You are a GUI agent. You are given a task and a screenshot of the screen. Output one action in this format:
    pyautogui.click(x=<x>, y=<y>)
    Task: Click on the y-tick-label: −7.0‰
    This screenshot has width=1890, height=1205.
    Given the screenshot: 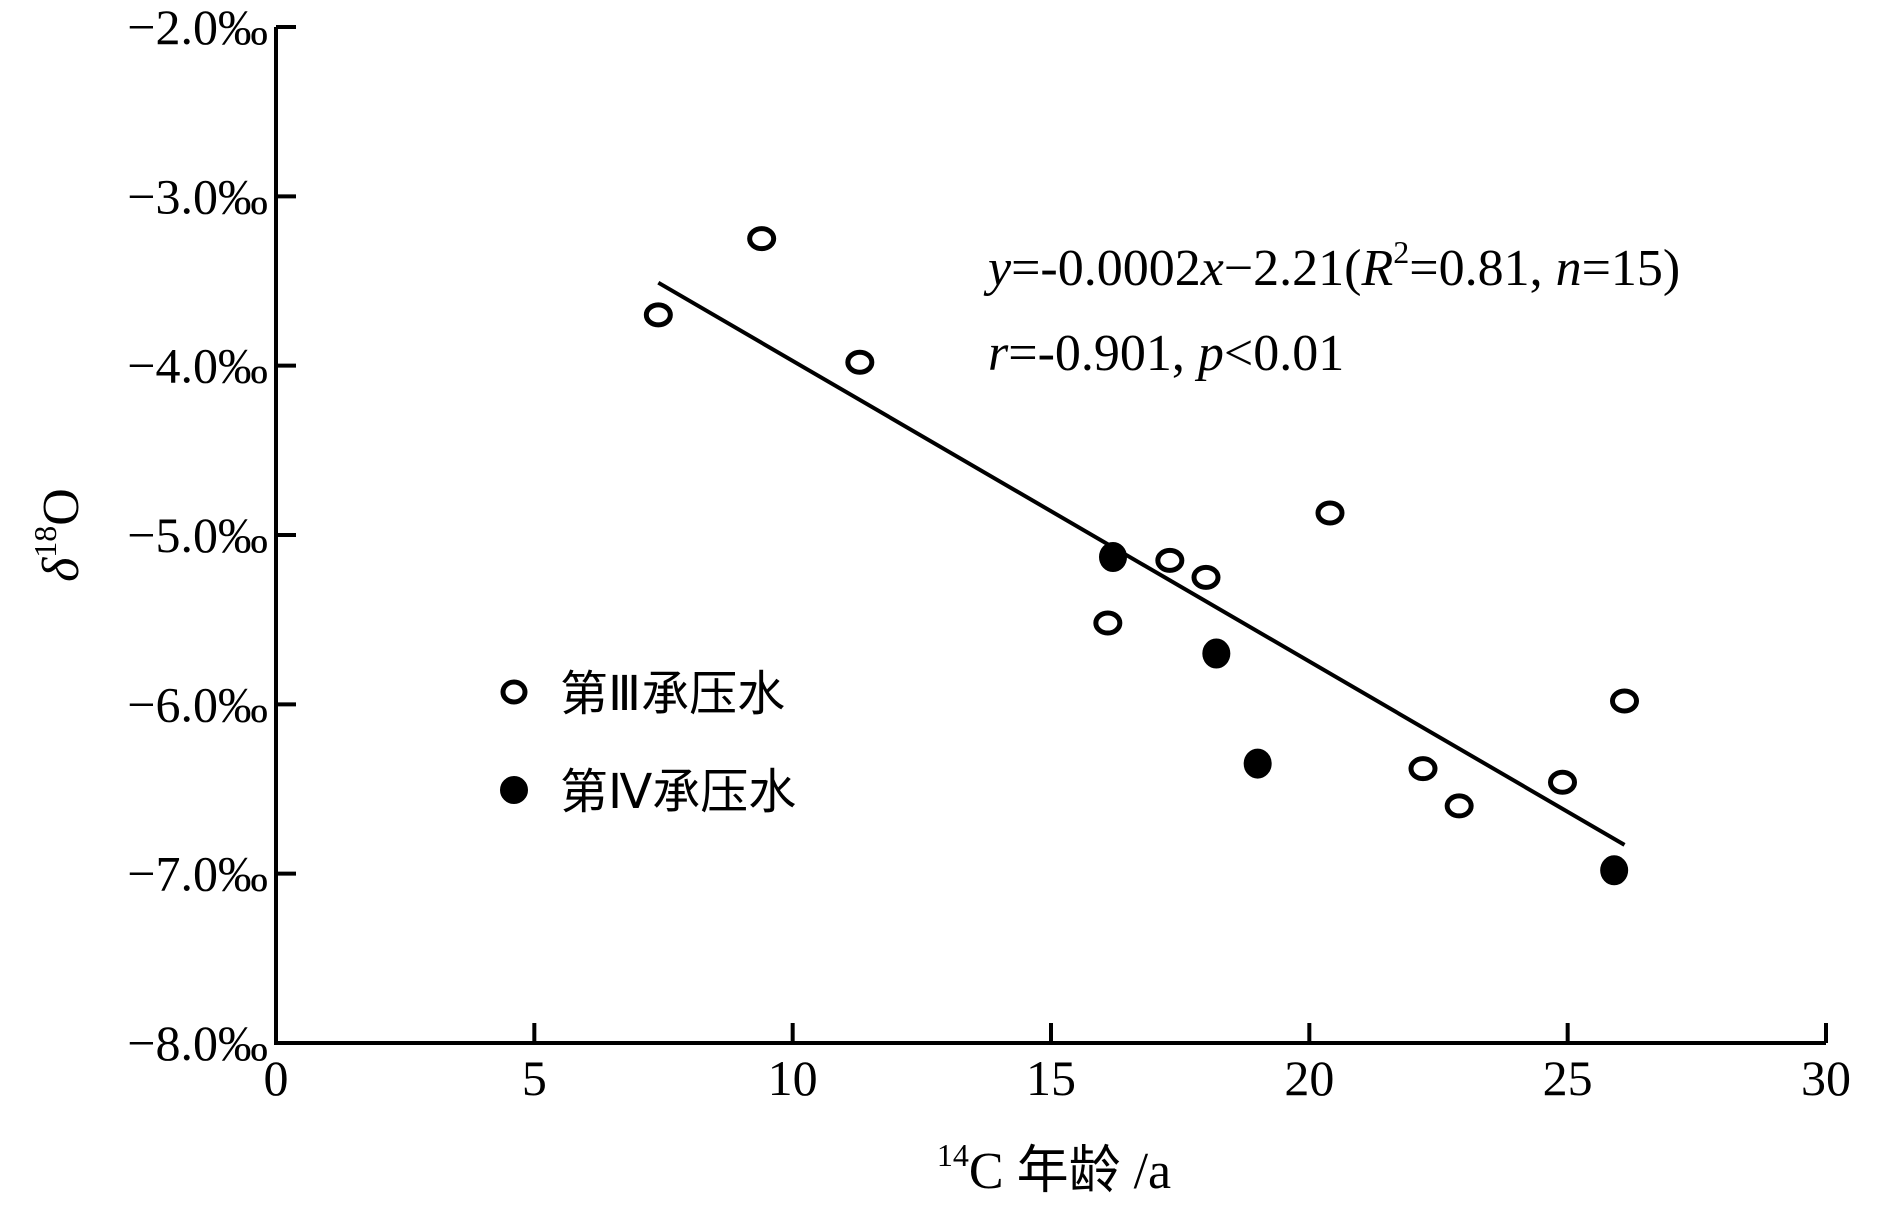 What is the action you would take?
    pyautogui.click(x=197, y=874)
    